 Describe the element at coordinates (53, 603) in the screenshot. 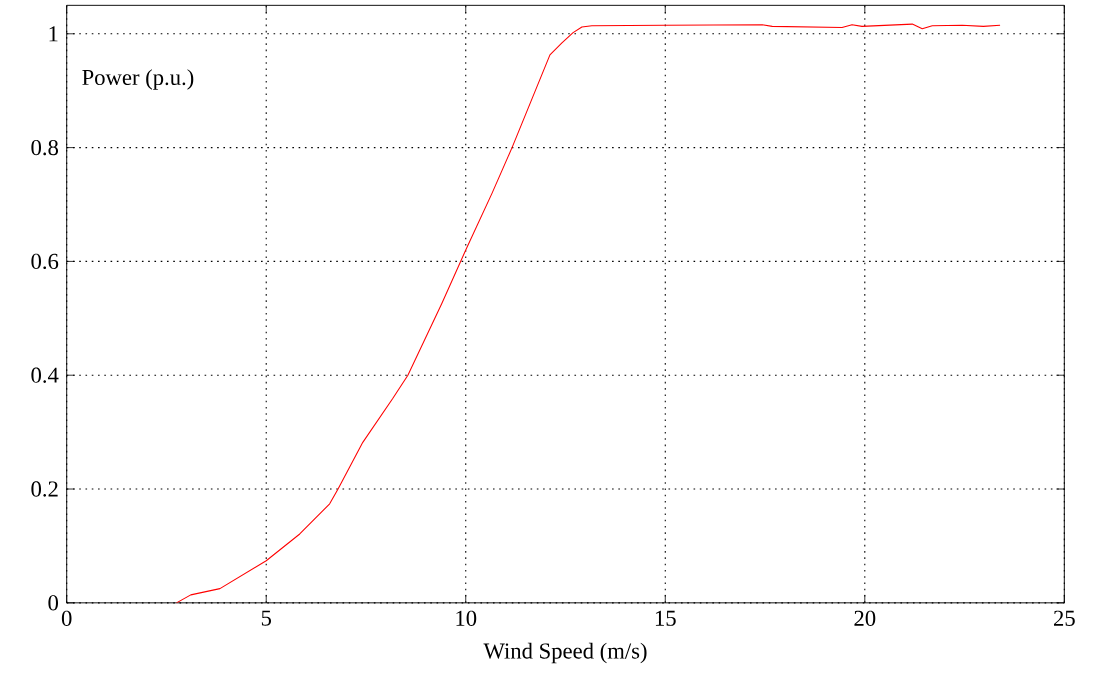

I see `y-tick-label: 0` at that location.